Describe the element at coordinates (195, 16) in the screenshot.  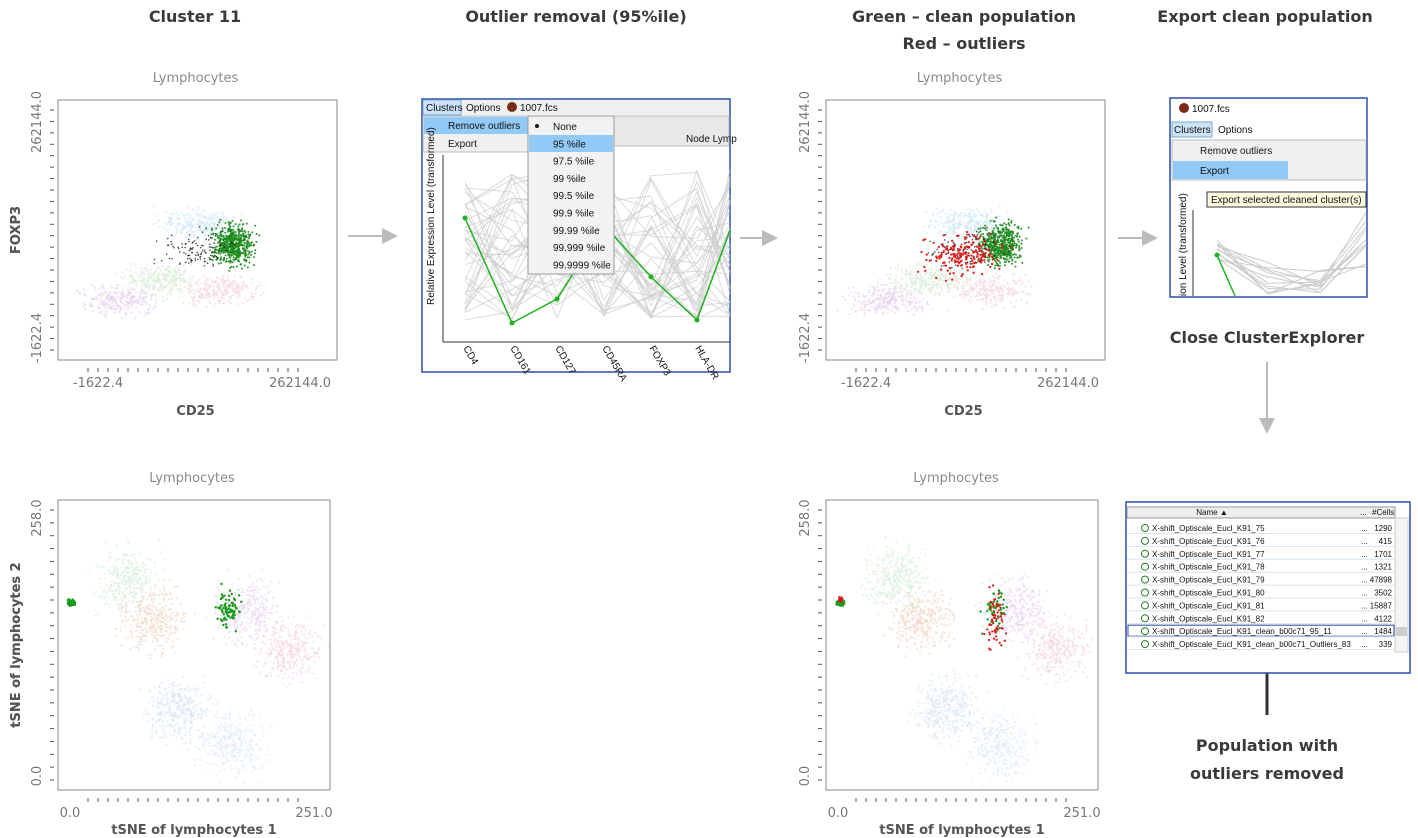
I see `step-title: Cluster 11` at that location.